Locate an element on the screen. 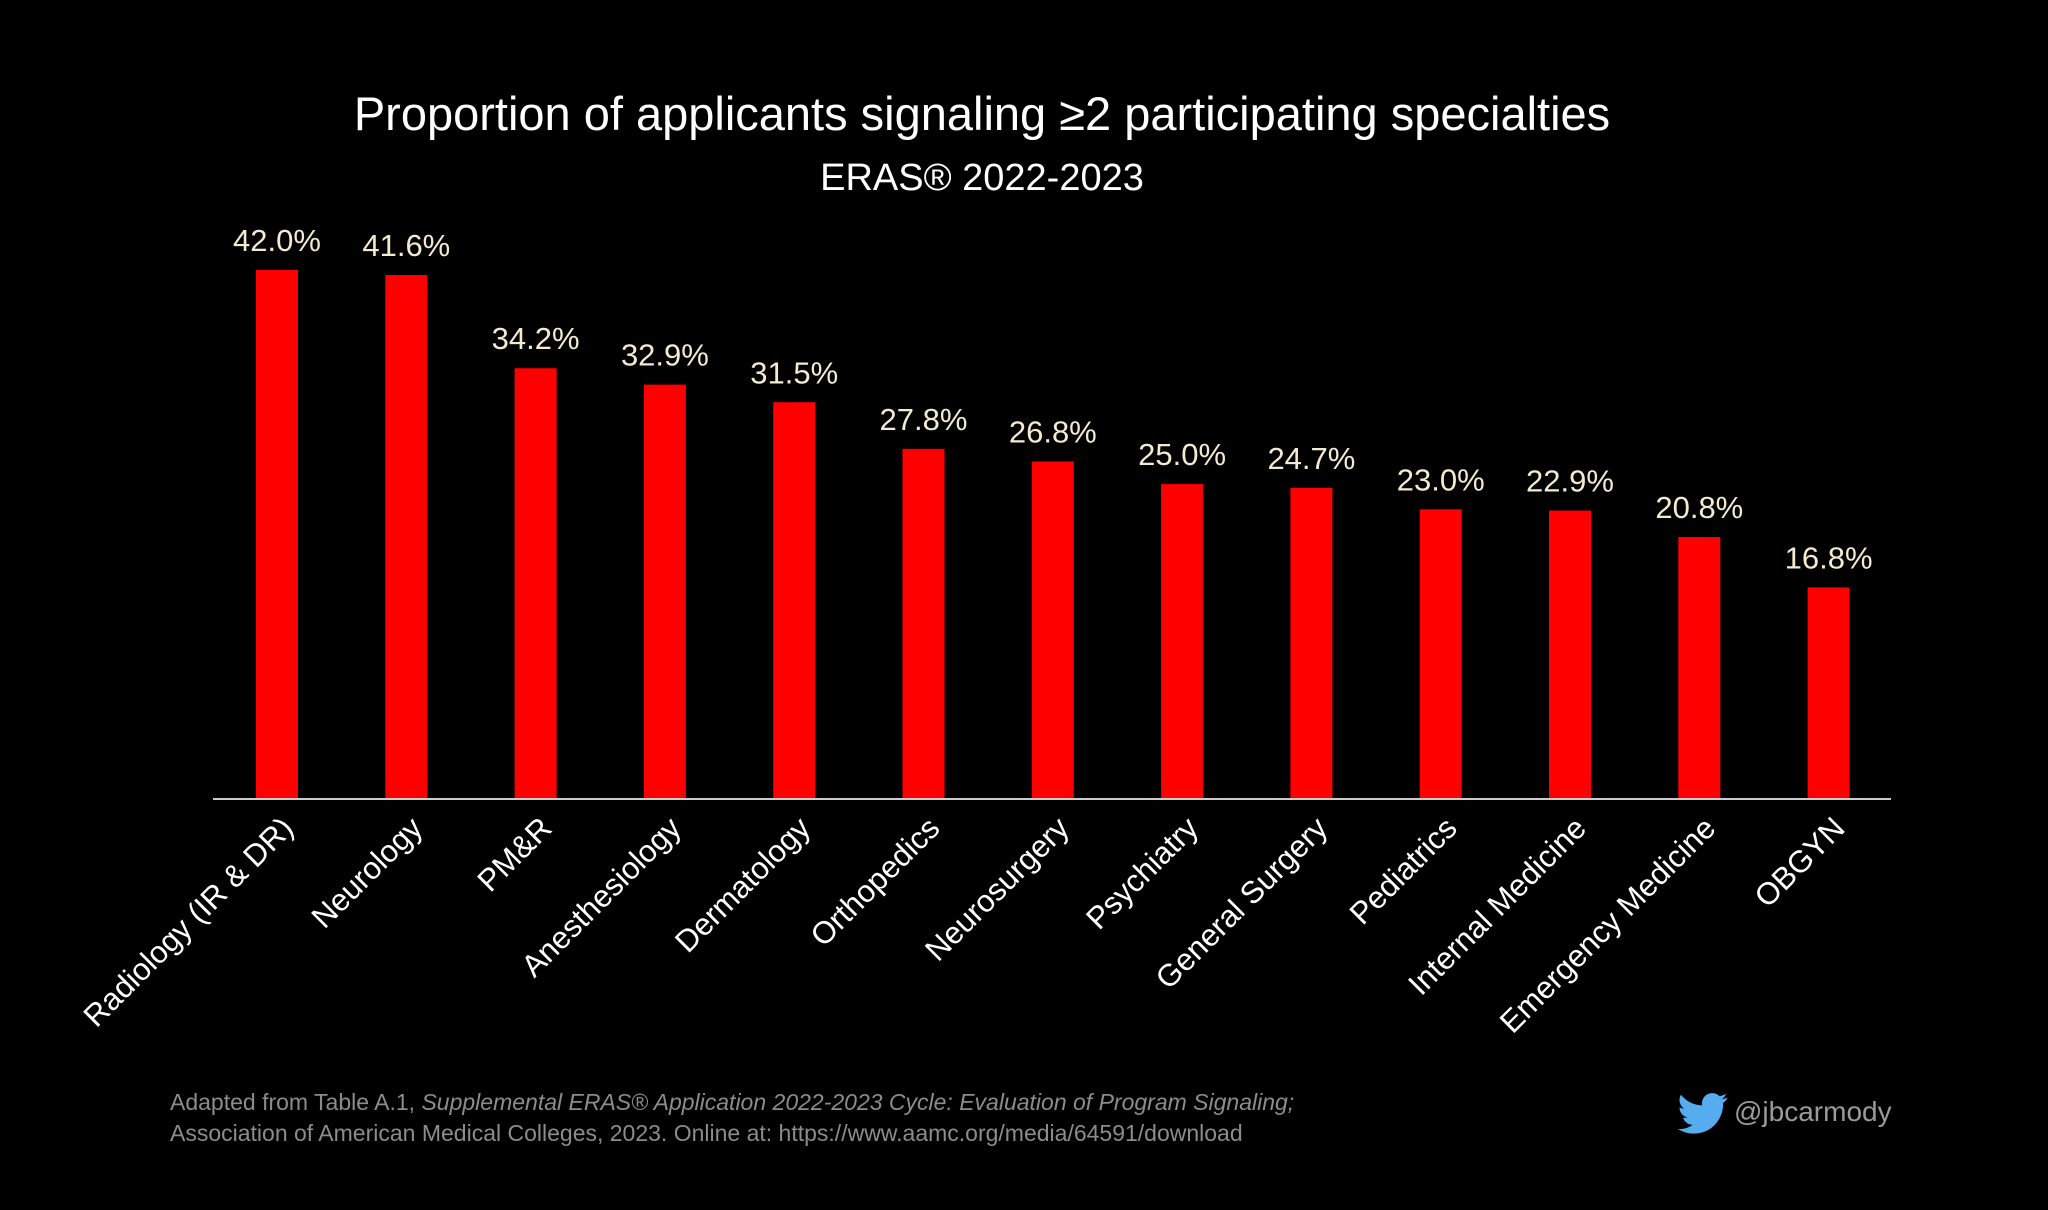 The width and height of the screenshot is (2048, 1210). category-label: Radiology (IR & DR) is located at coordinates (188, 921).